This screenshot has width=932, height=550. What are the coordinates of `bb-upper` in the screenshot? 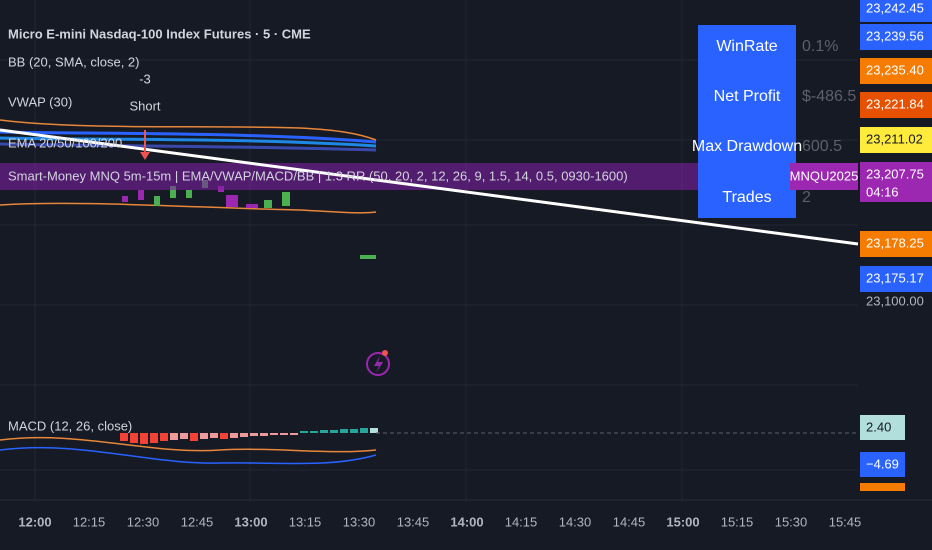 It's located at (188, 130).